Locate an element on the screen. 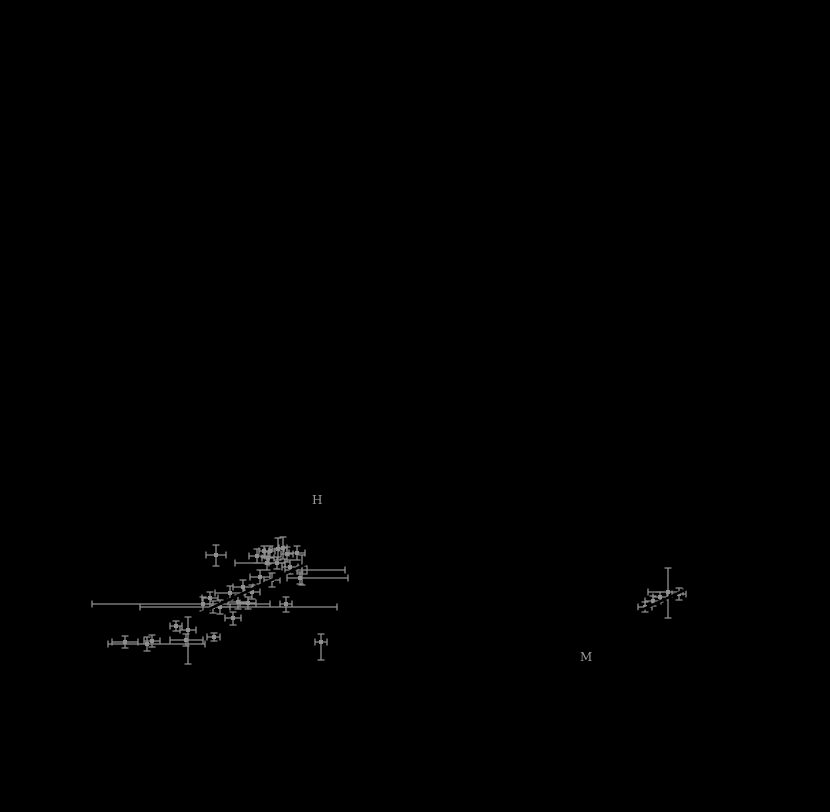 Image resolution: width=830 pixels, height=812 pixels. plot-area is located at coordinates (389, 600).